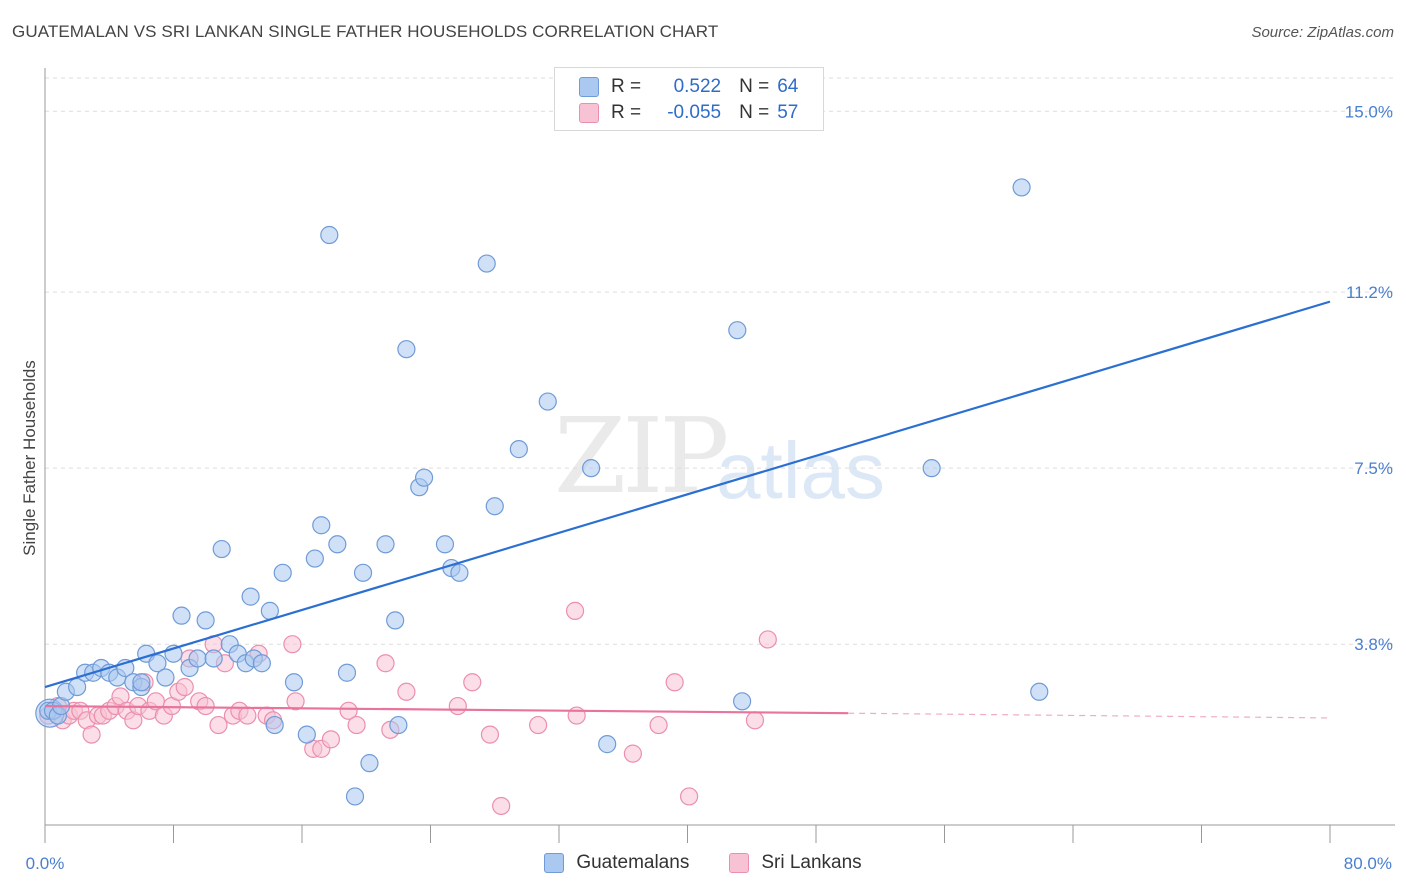 The image size is (1406, 892). Describe the element at coordinates (641, 456) in the screenshot. I see `watermark-zip: ZIP` at that location.